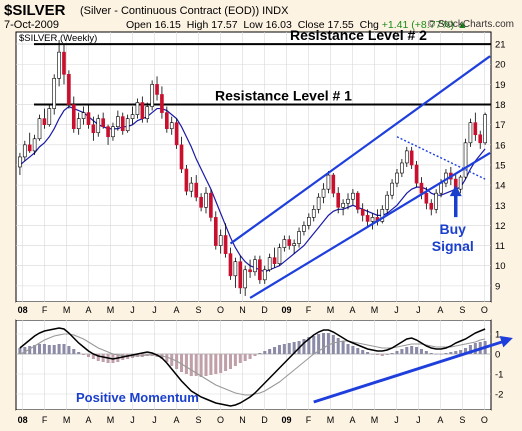  Describe the element at coordinates (286, 420) in the screenshot. I see `x-tick-label-bottom: 09` at that location.